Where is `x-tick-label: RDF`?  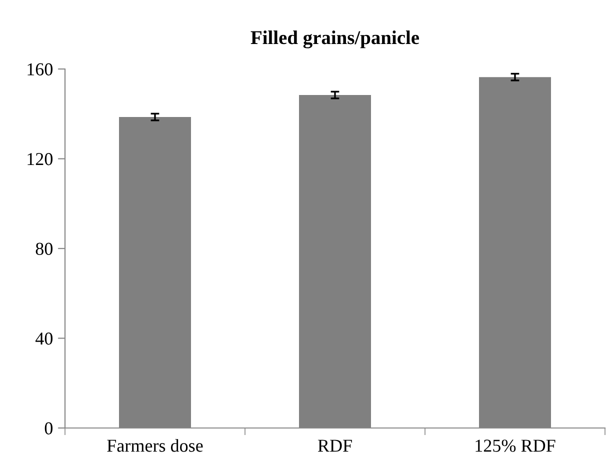
x-tick-label: RDF is located at coordinates (335, 446).